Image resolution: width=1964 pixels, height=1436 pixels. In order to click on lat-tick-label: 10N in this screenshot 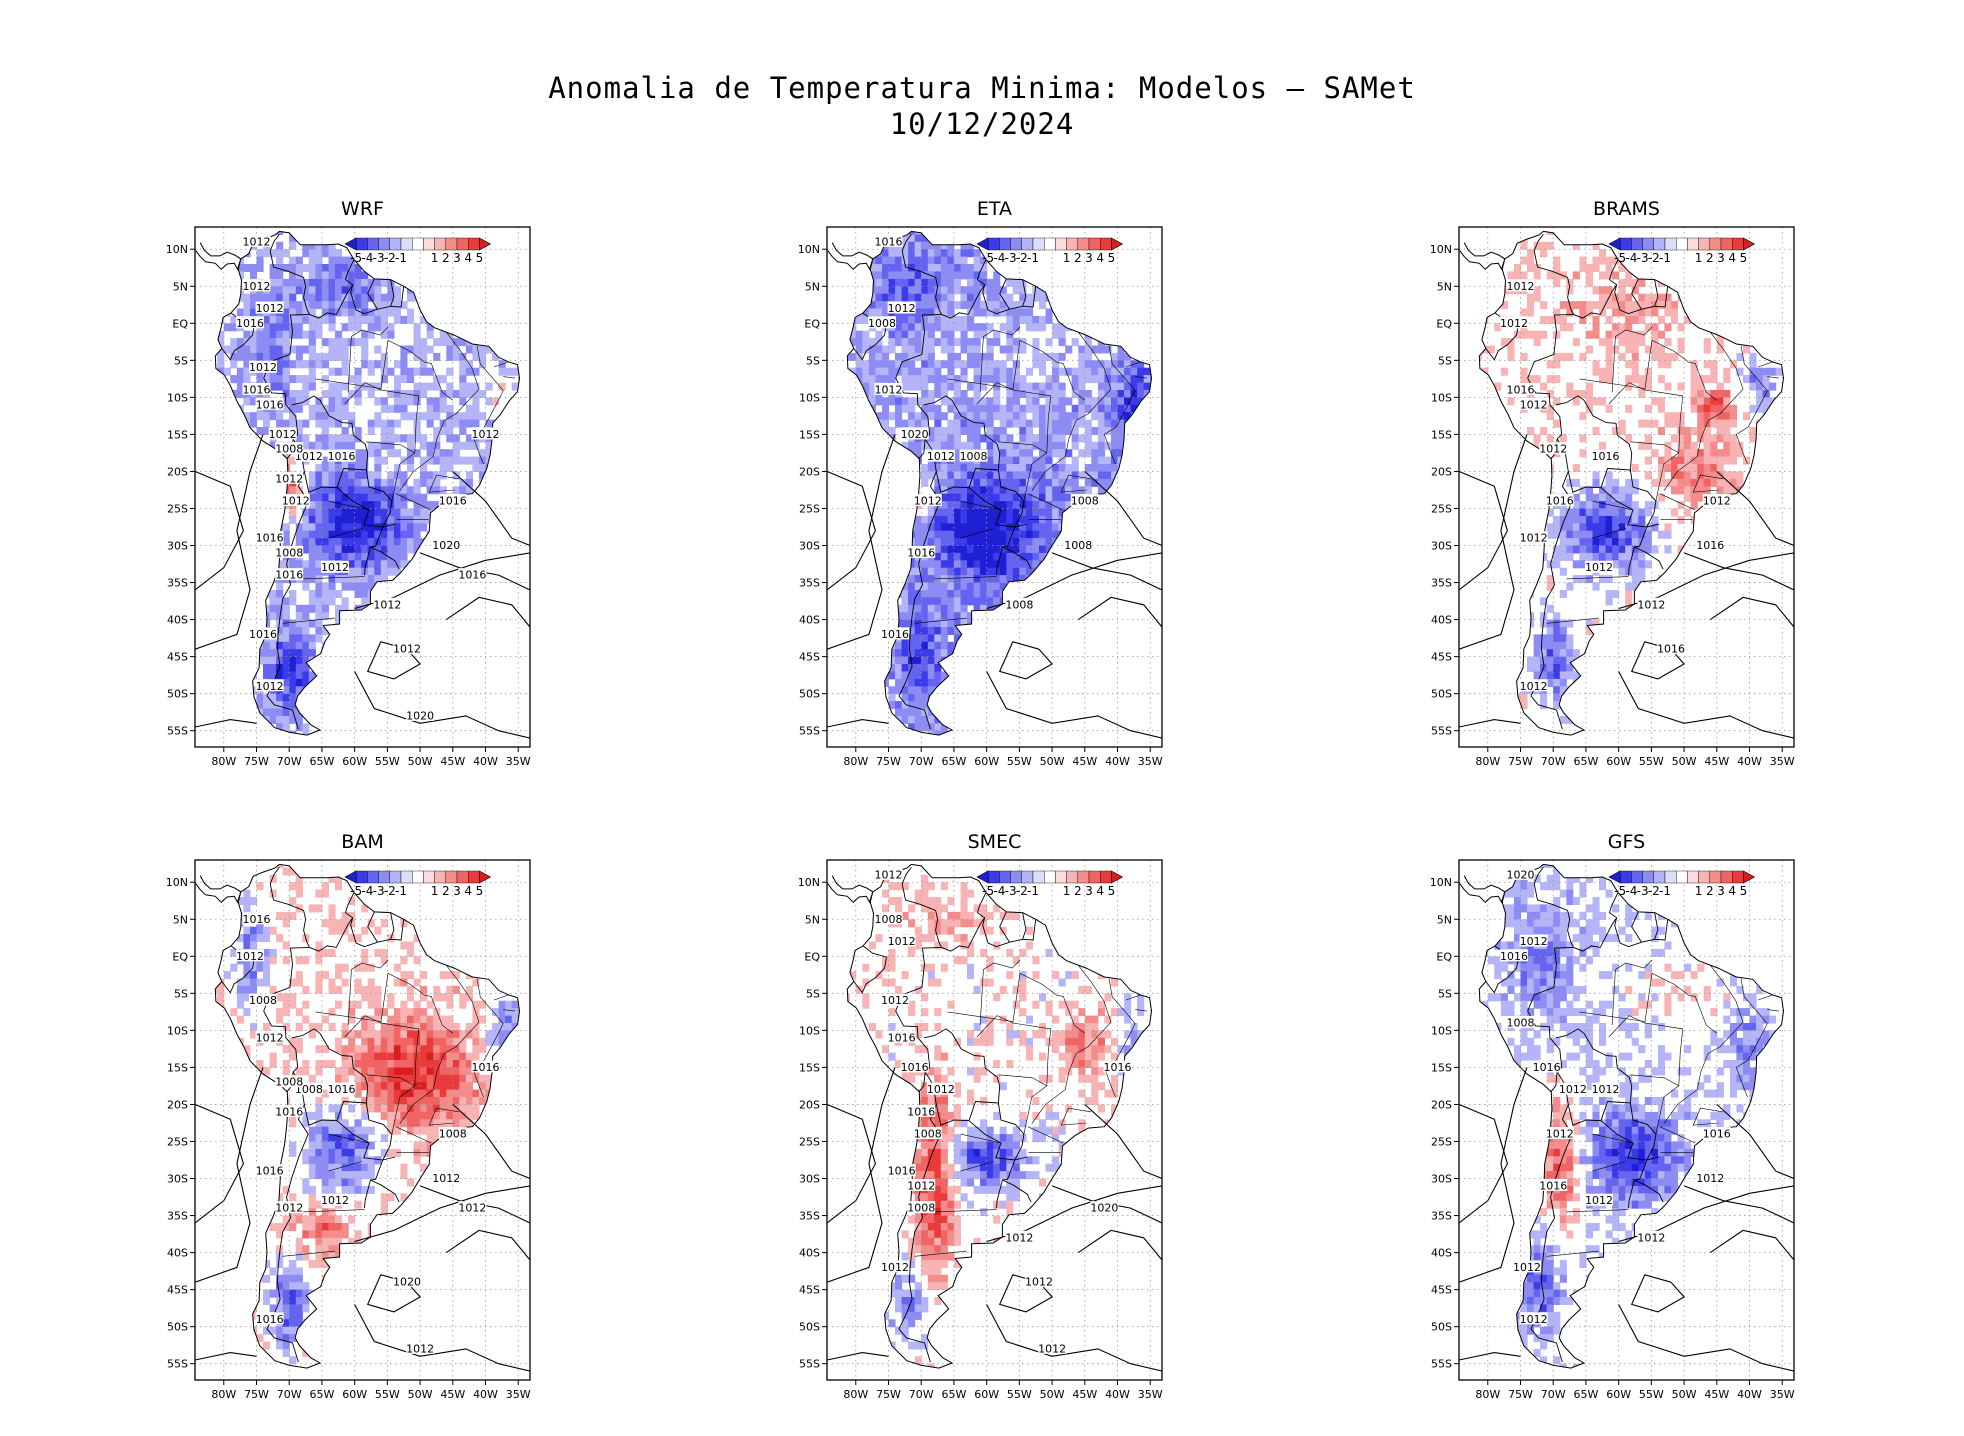, I will do `click(1441, 249)`.